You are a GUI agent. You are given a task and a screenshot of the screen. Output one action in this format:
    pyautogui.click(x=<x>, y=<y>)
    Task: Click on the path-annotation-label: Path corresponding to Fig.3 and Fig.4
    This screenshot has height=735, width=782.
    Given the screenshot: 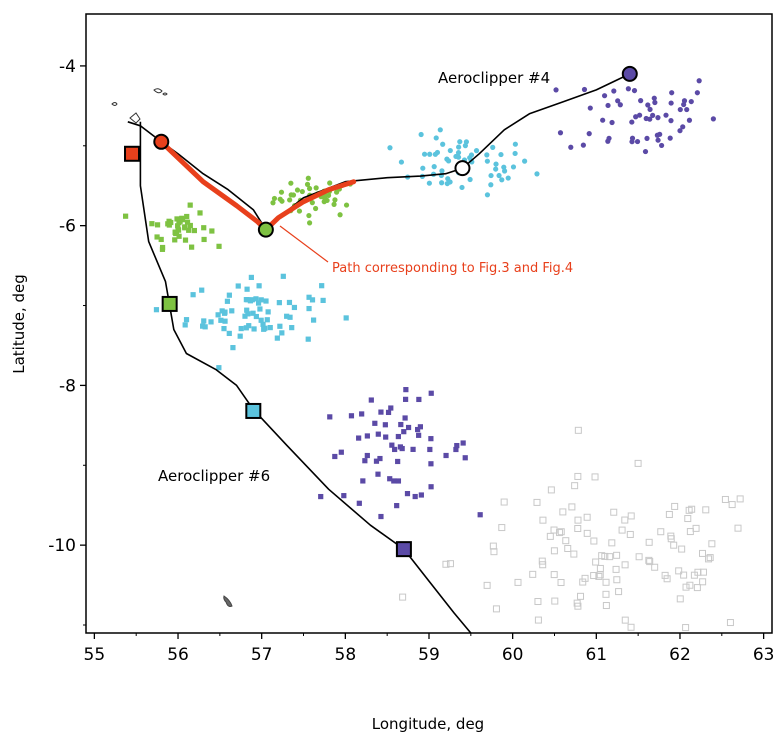 What is the action you would take?
    pyautogui.click(x=452, y=268)
    